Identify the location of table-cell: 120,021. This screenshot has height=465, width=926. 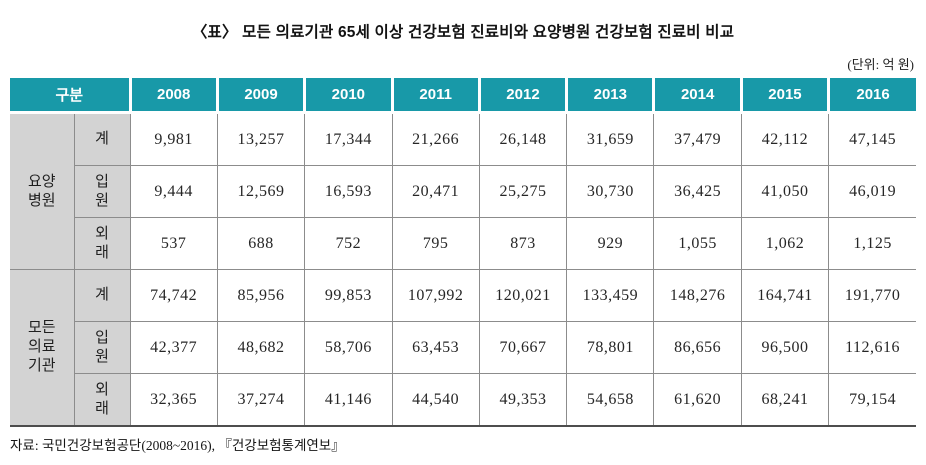
(523, 295).